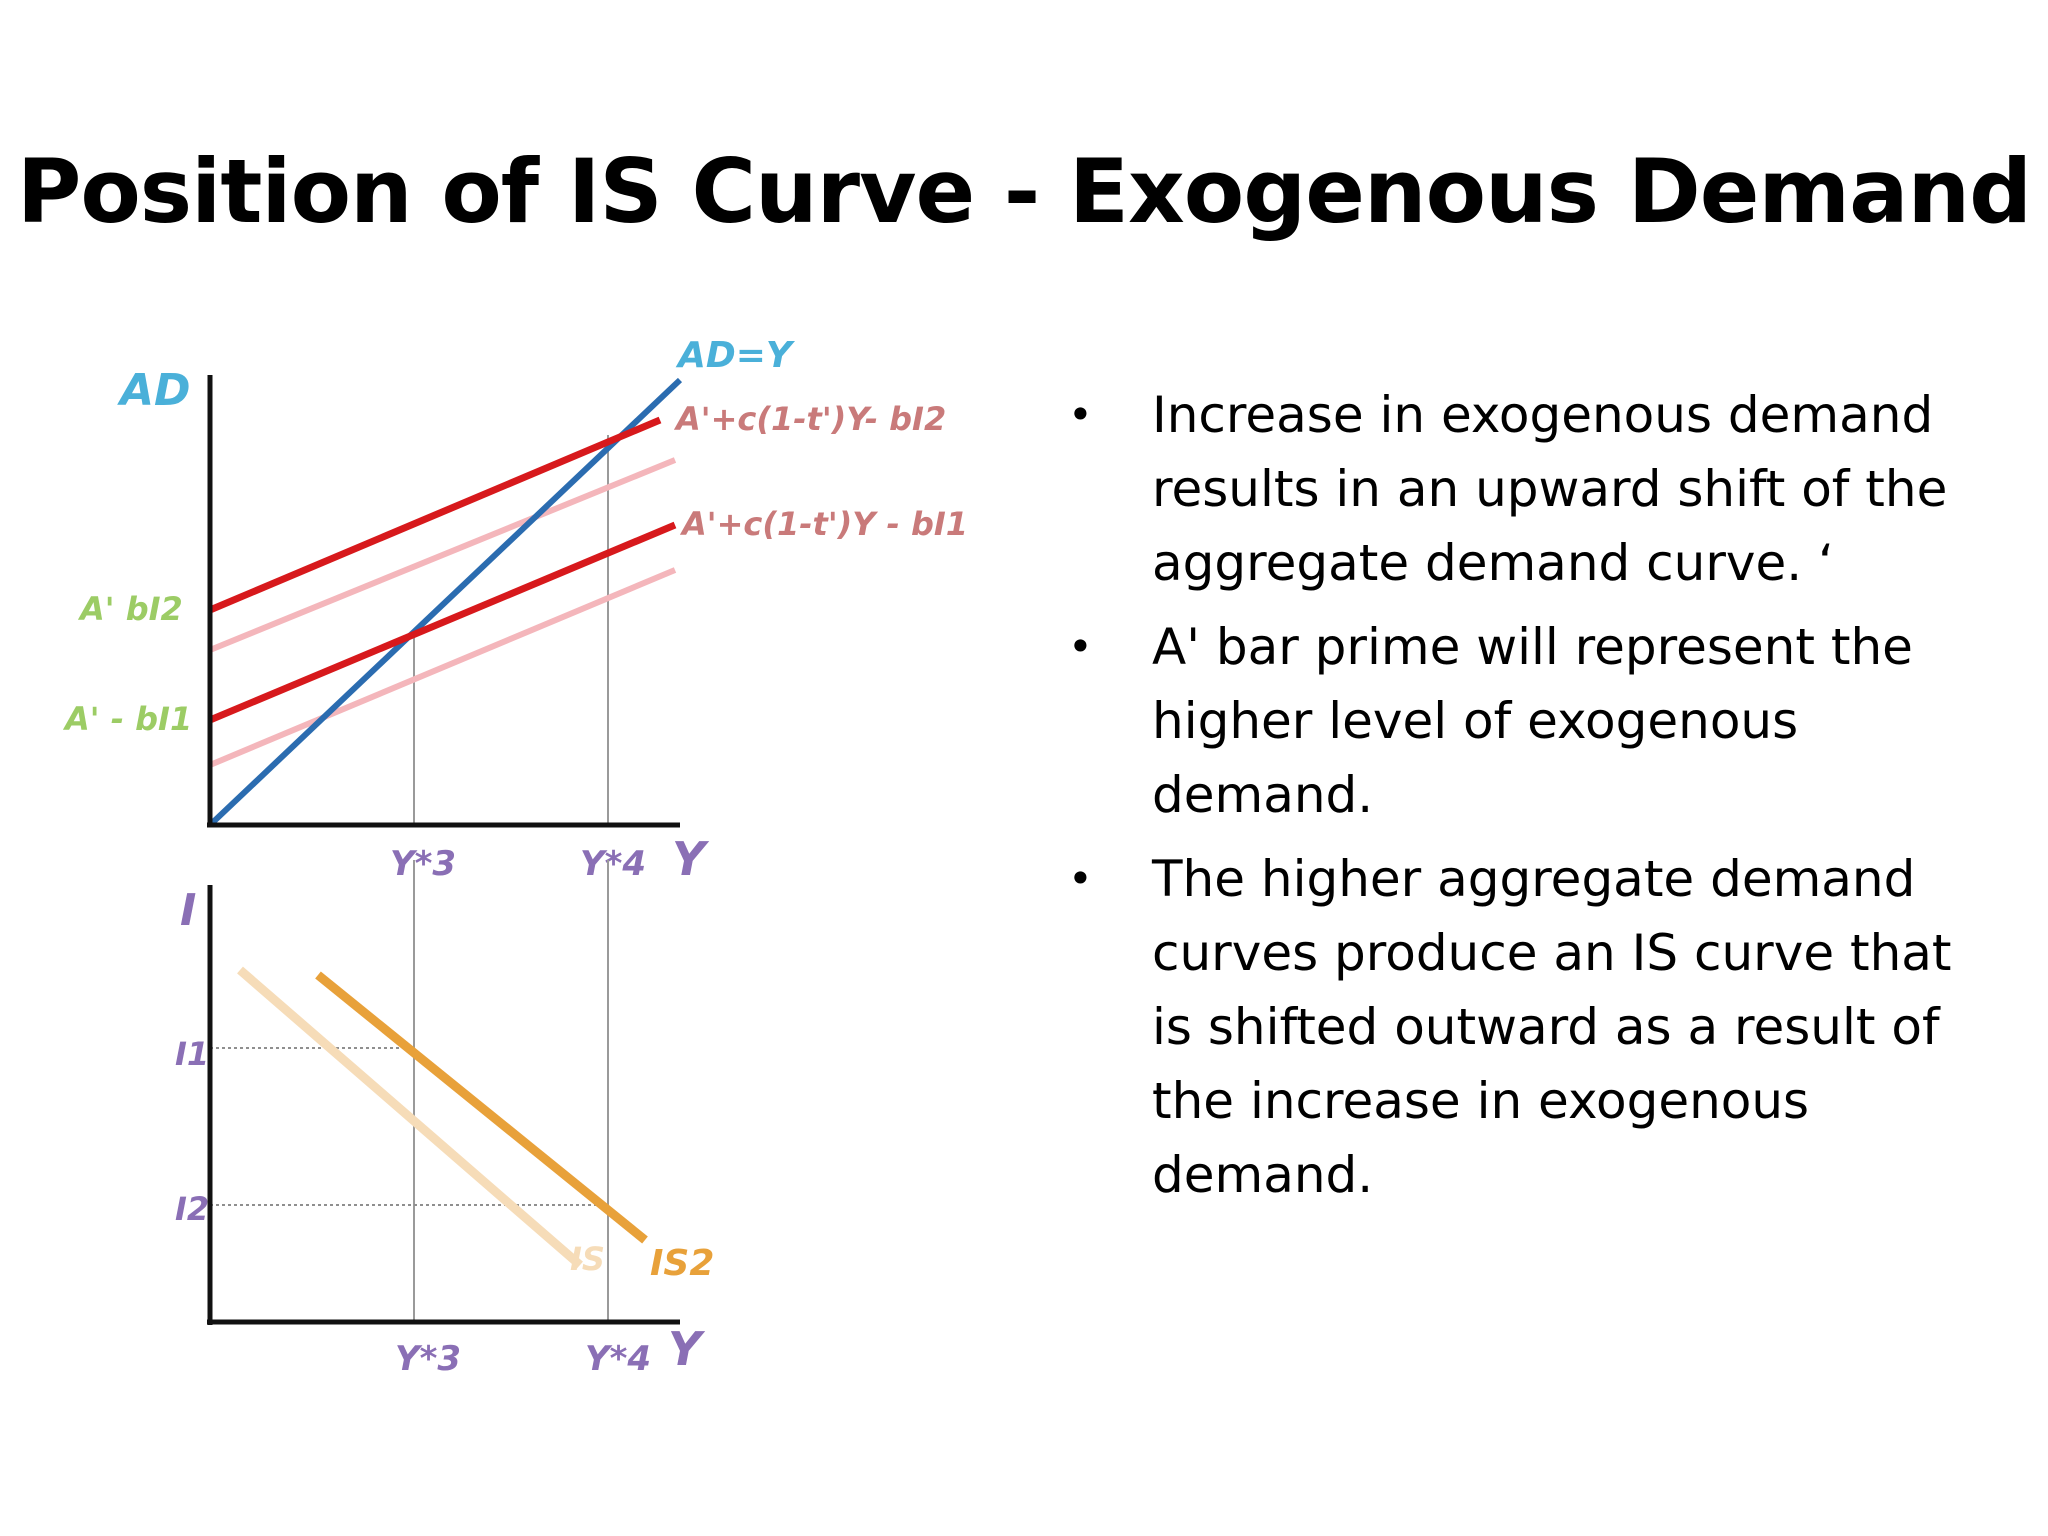 The width and height of the screenshot is (2048, 1536). I want to click on top-x-axis-label: Y, so click(691, 859).